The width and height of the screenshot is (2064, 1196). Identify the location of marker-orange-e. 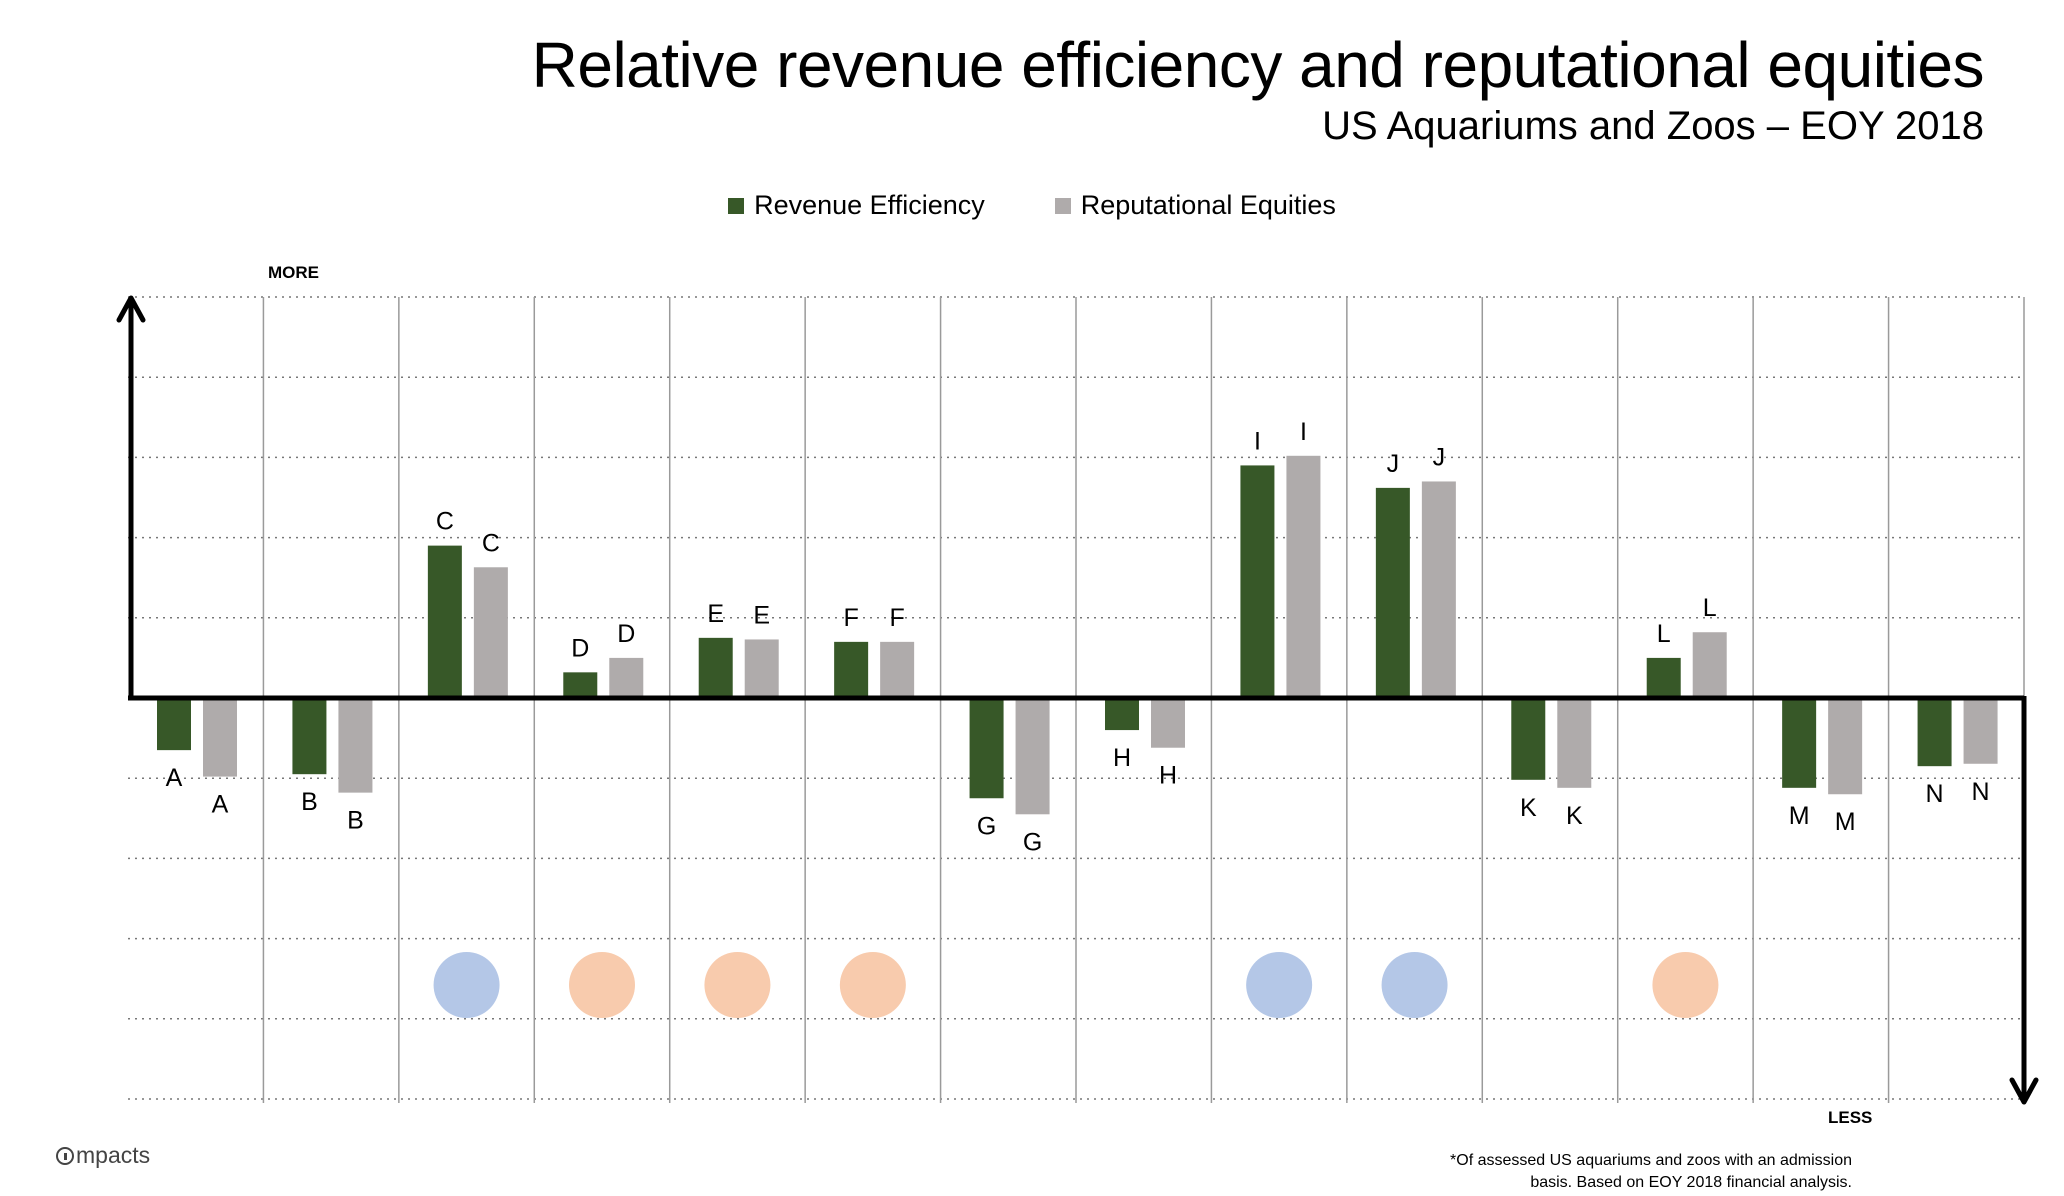
(737, 985).